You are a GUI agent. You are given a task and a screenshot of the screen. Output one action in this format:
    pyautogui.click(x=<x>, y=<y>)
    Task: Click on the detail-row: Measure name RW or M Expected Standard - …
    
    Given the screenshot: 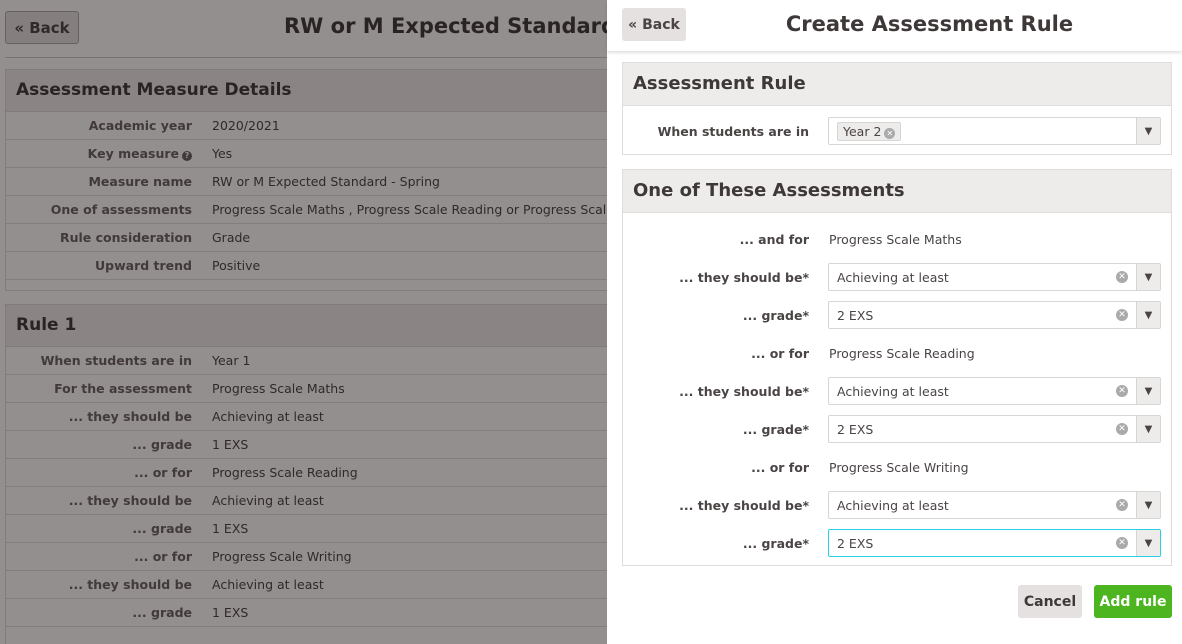 What is the action you would take?
    pyautogui.click(x=306, y=182)
    